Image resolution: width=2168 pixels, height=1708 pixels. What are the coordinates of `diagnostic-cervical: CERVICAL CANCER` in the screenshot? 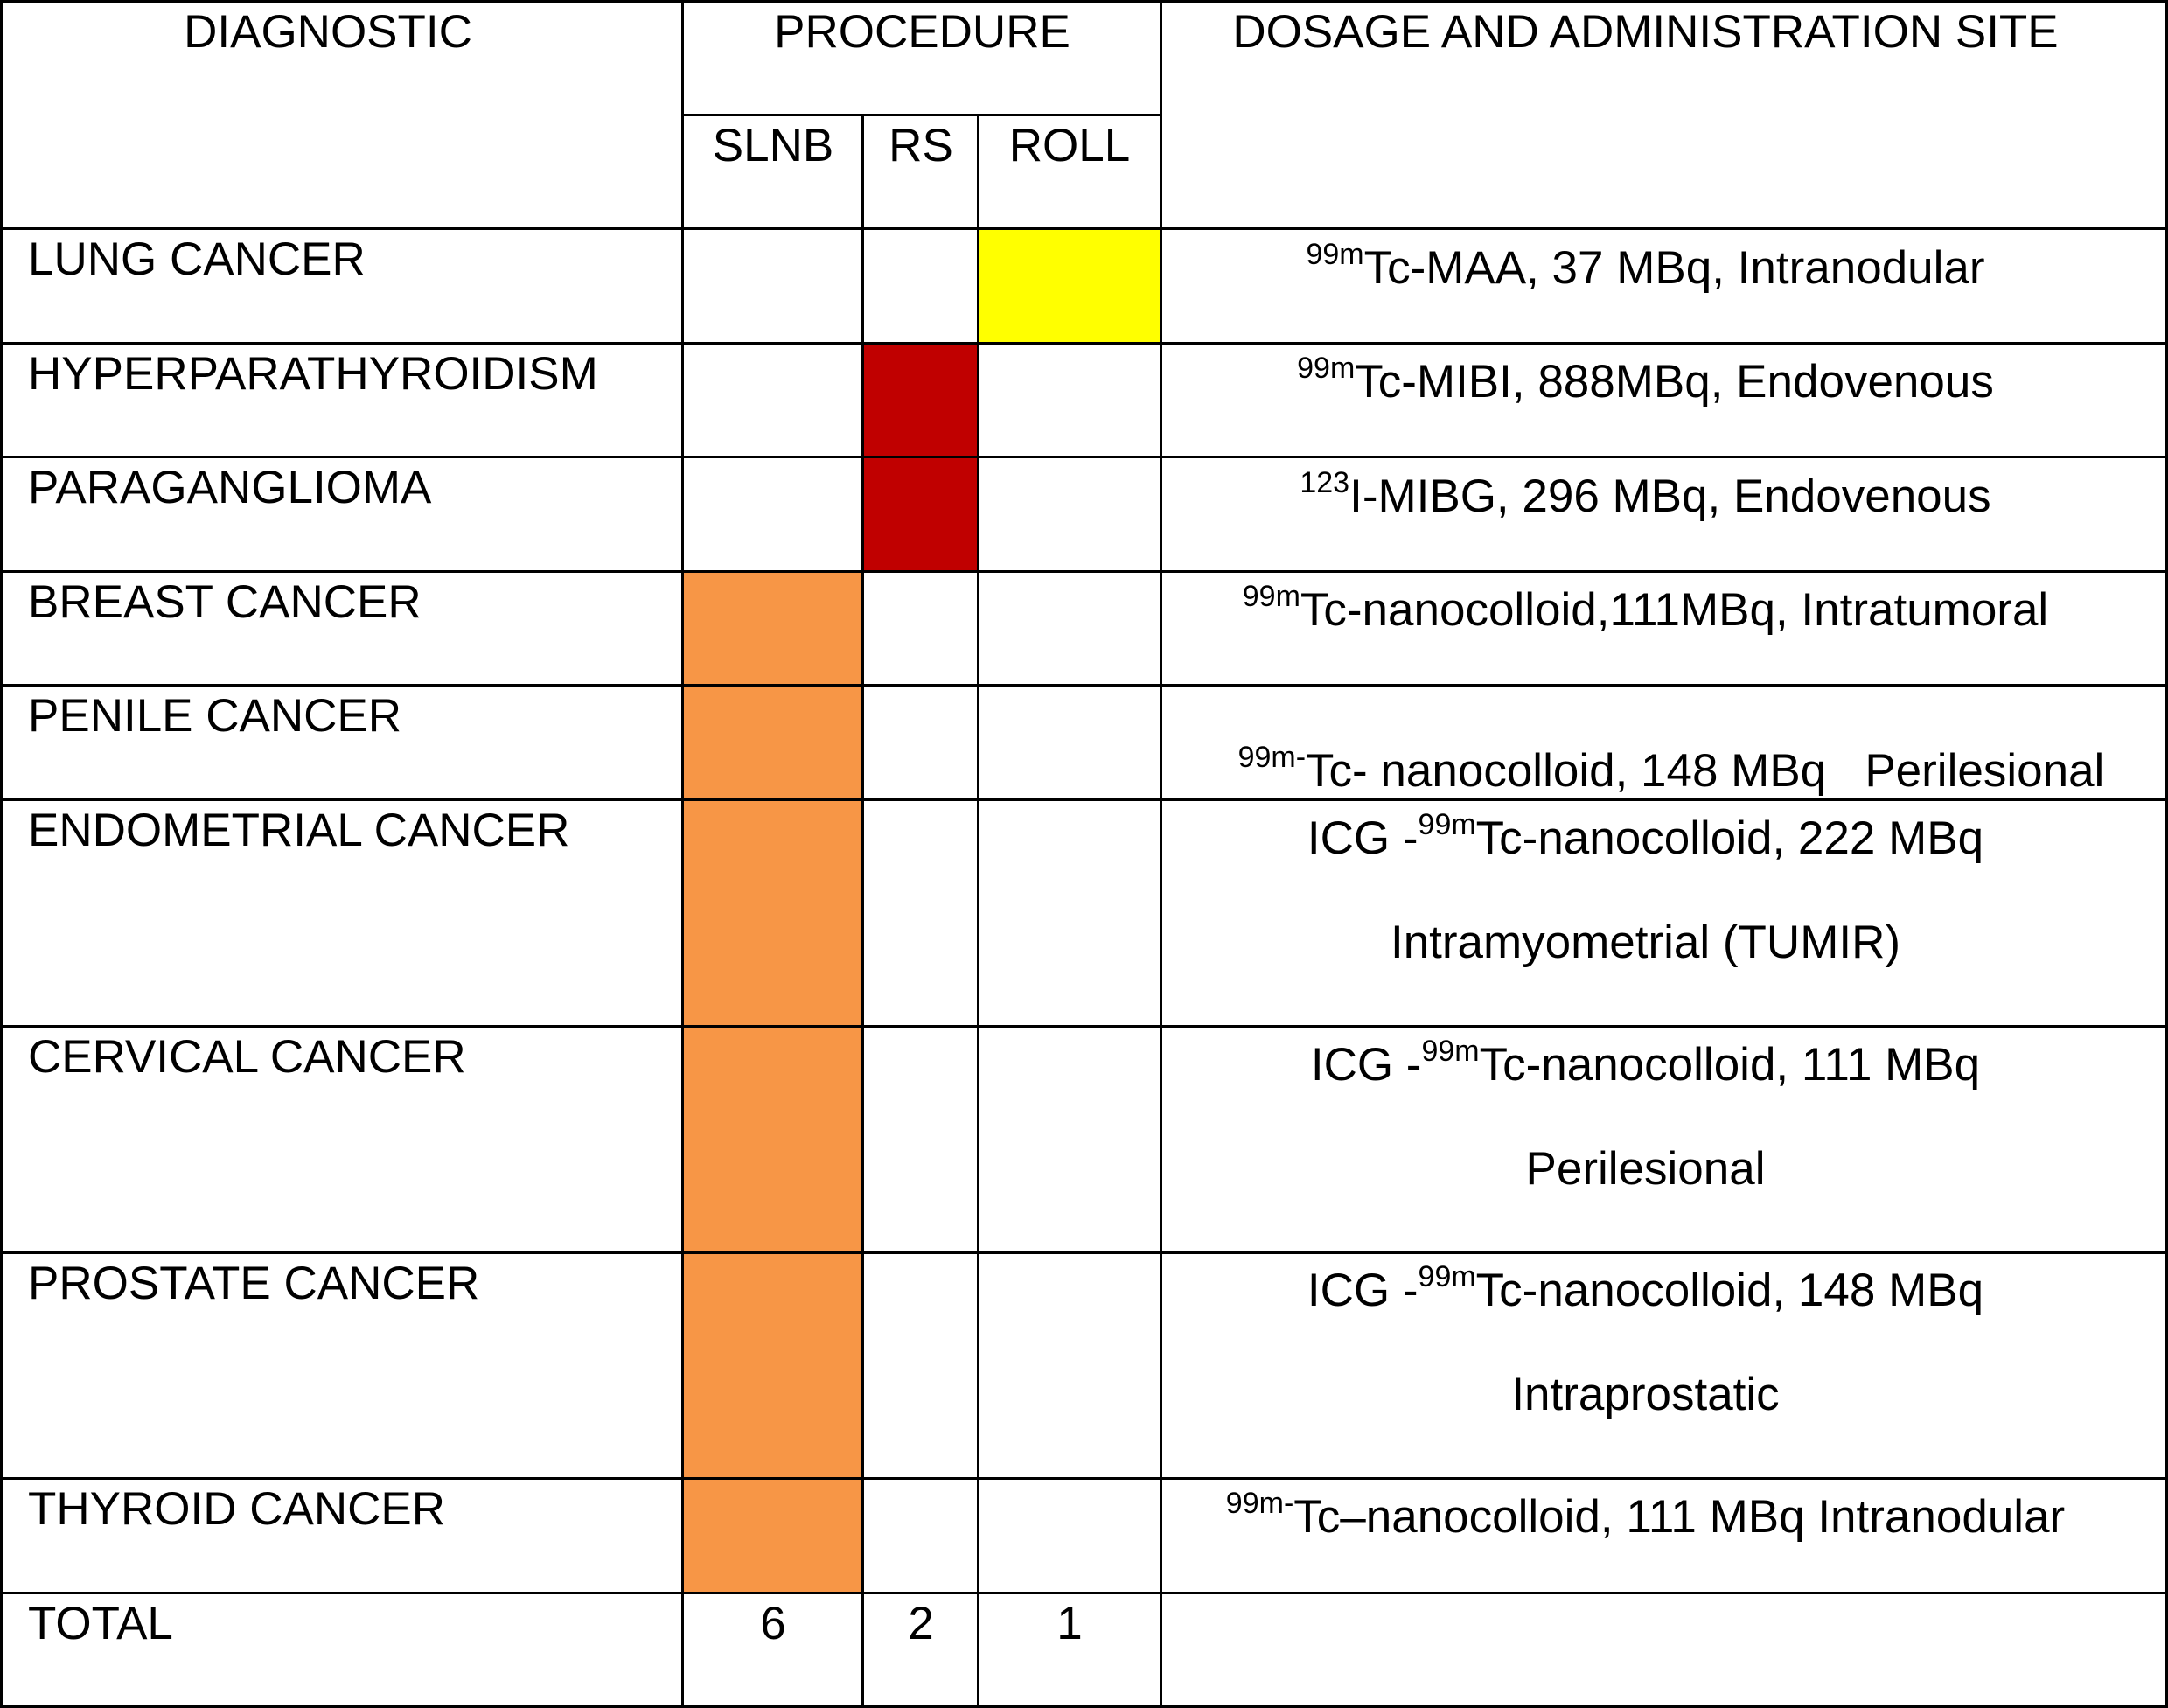 It's located at (247, 1057).